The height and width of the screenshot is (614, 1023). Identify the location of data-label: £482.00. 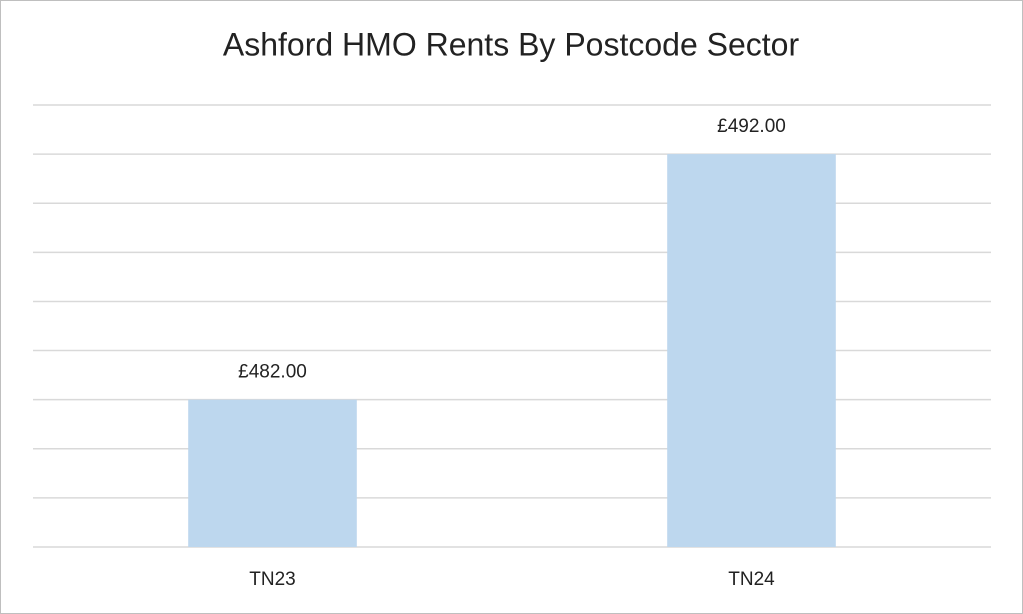
(272, 372).